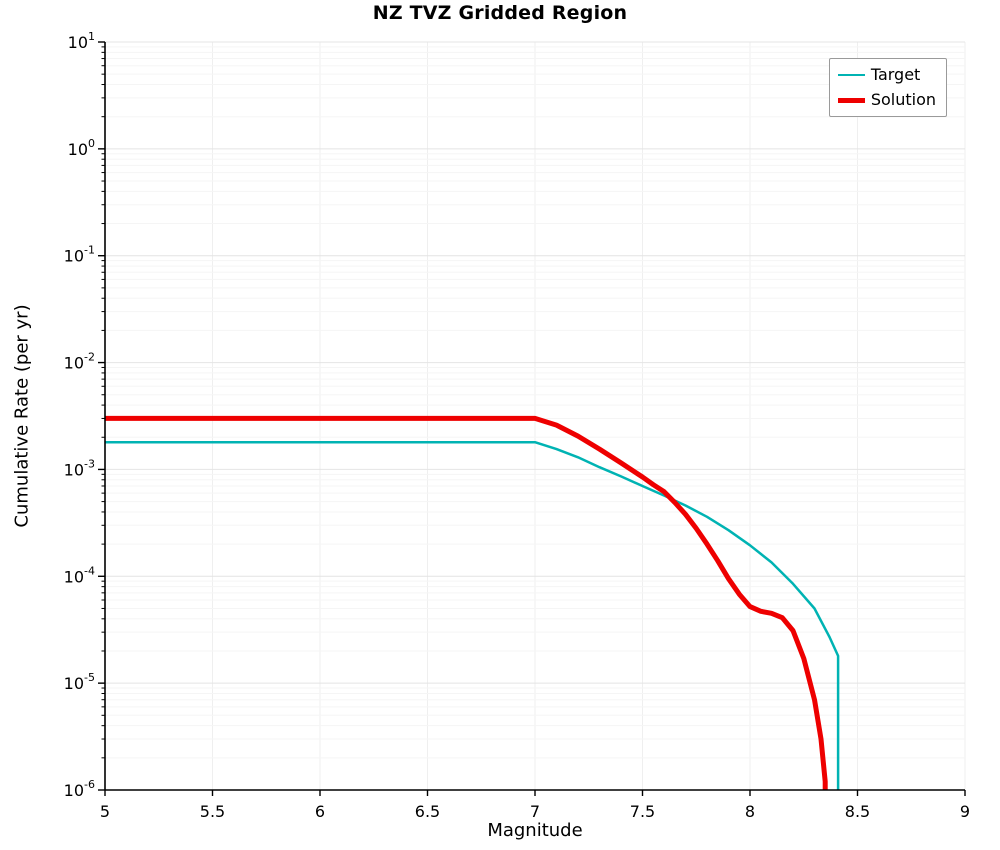 The height and width of the screenshot is (850, 1000). Describe the element at coordinates (851, 75) in the screenshot. I see `target-line-sample` at that location.